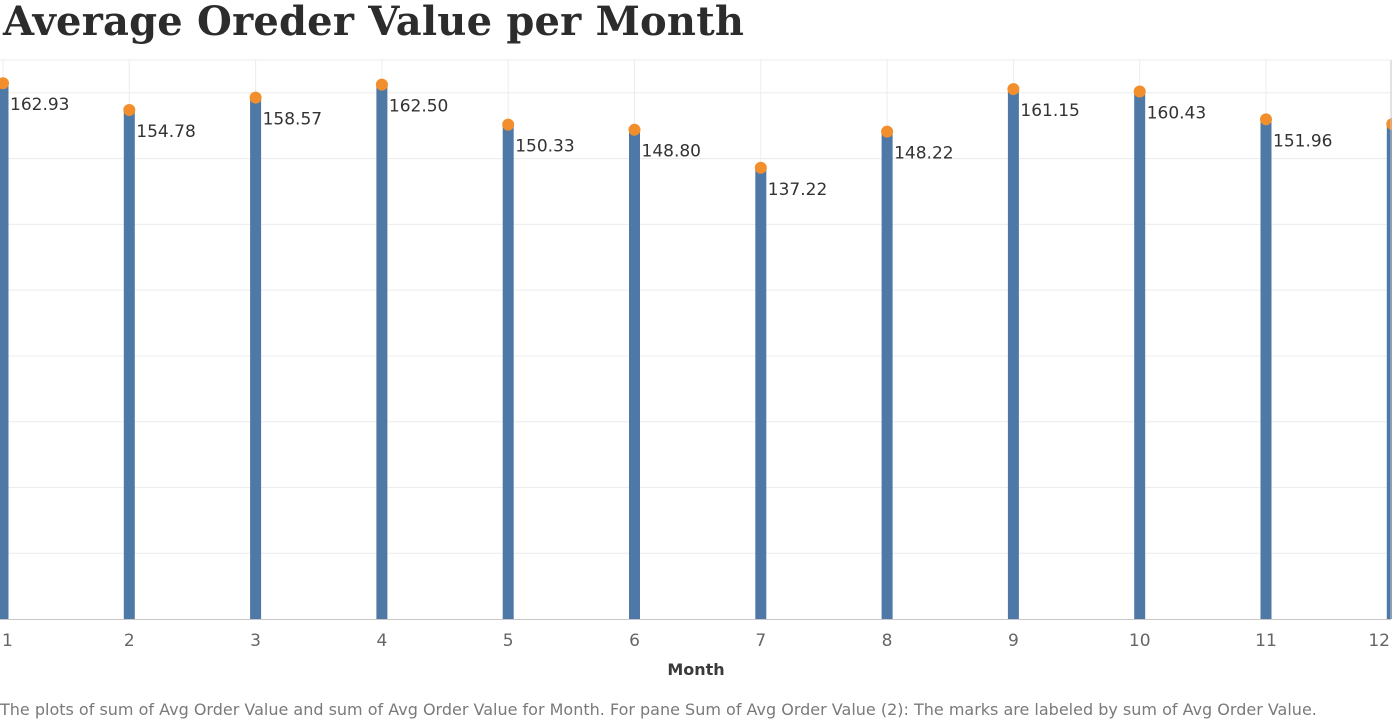  Describe the element at coordinates (165, 132) in the screenshot. I see `data-label-month-2: 154.78` at that location.